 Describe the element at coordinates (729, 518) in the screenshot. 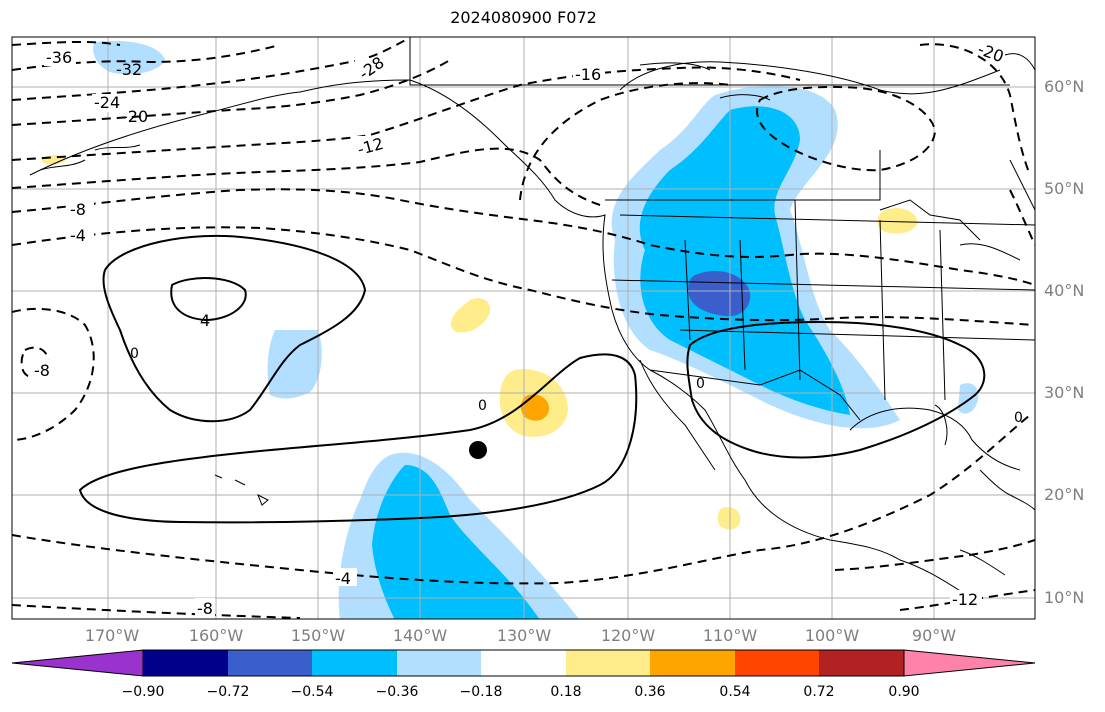

I see `anomaly-yellow-mexico` at that location.